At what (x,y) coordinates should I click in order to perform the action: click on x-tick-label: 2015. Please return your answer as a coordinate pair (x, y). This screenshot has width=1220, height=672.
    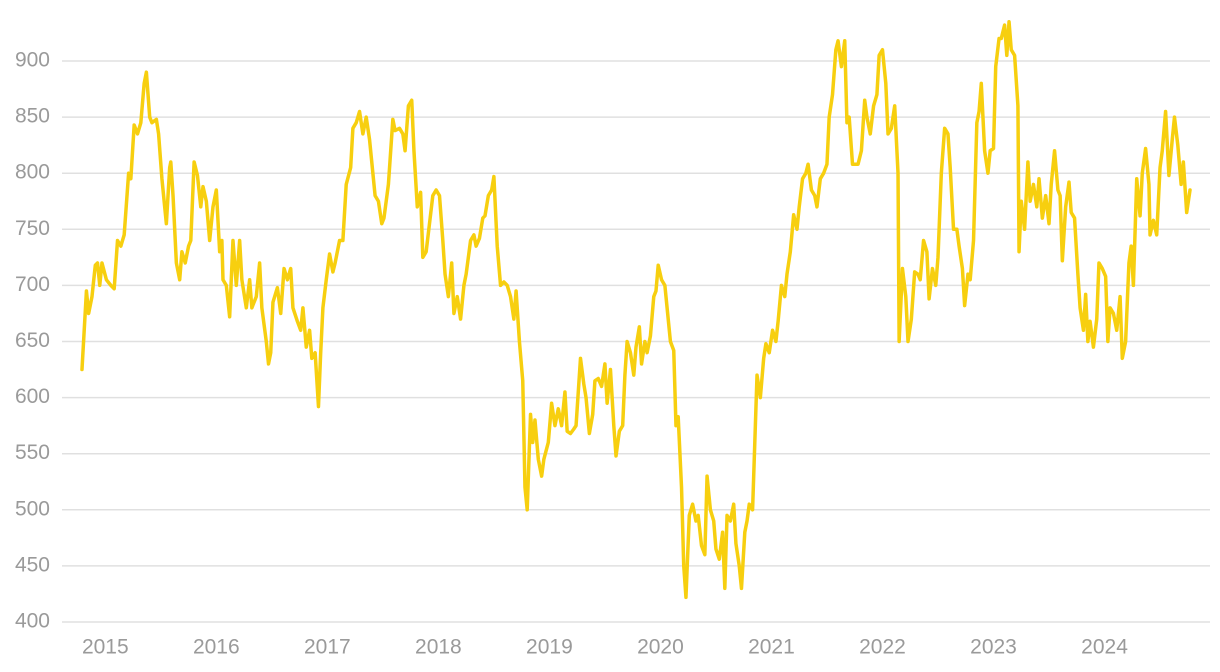
    Looking at the image, I should click on (105, 647).